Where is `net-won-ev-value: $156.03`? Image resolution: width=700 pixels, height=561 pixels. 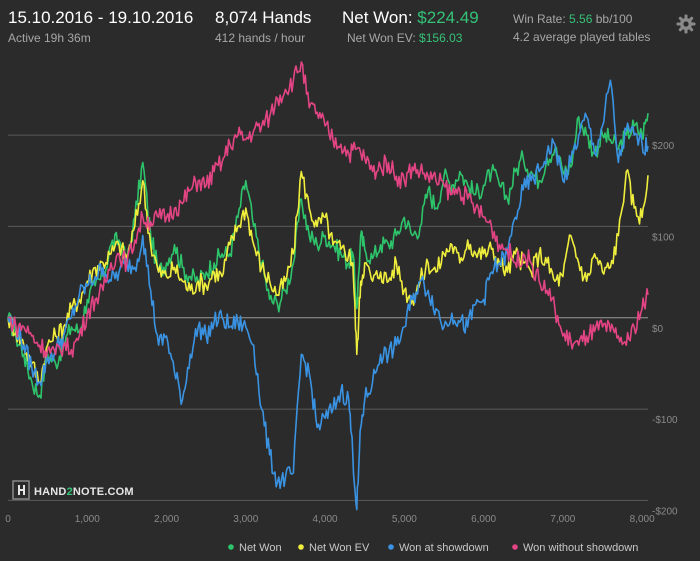 net-won-ev-value: $156.03 is located at coordinates (441, 38).